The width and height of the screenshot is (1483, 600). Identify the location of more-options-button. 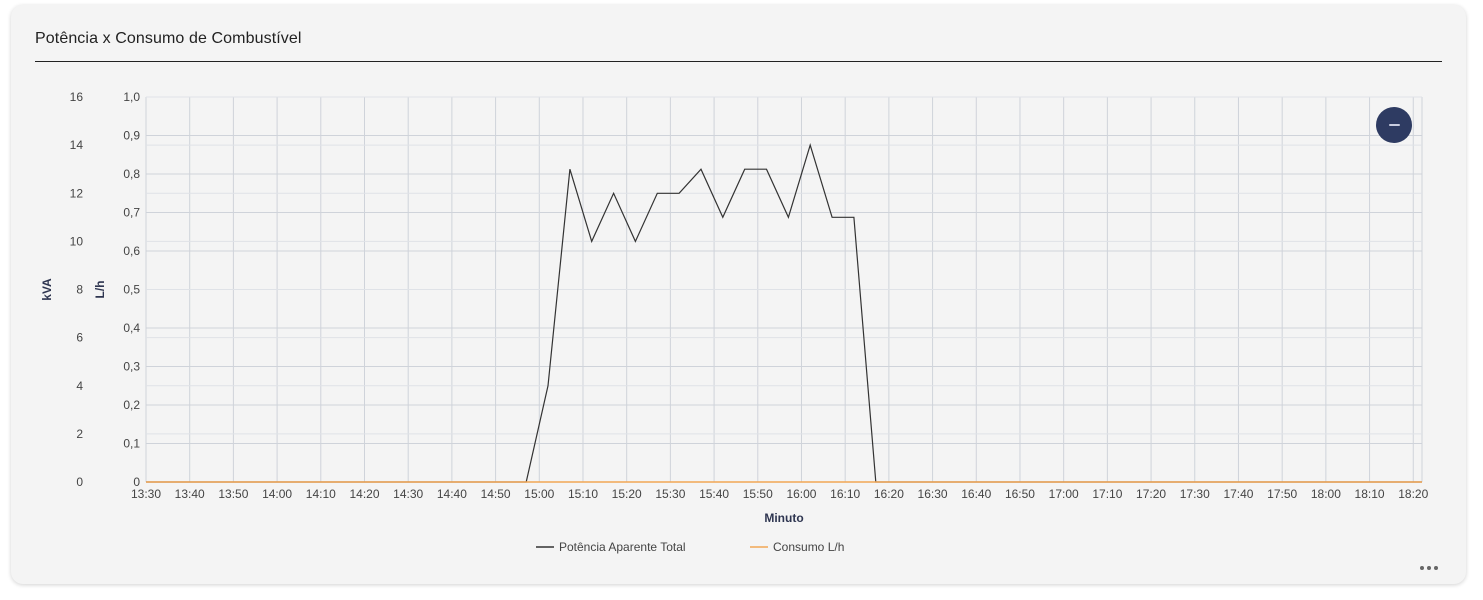
(1429, 568).